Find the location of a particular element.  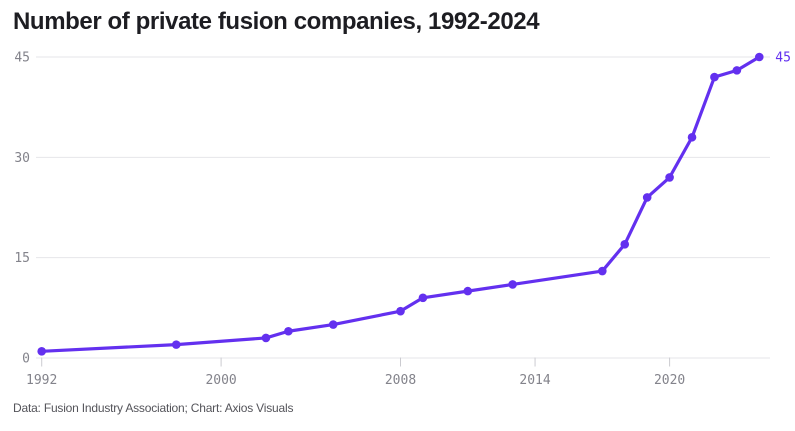

x-axis-tick-label: 2014 is located at coordinates (534, 380).